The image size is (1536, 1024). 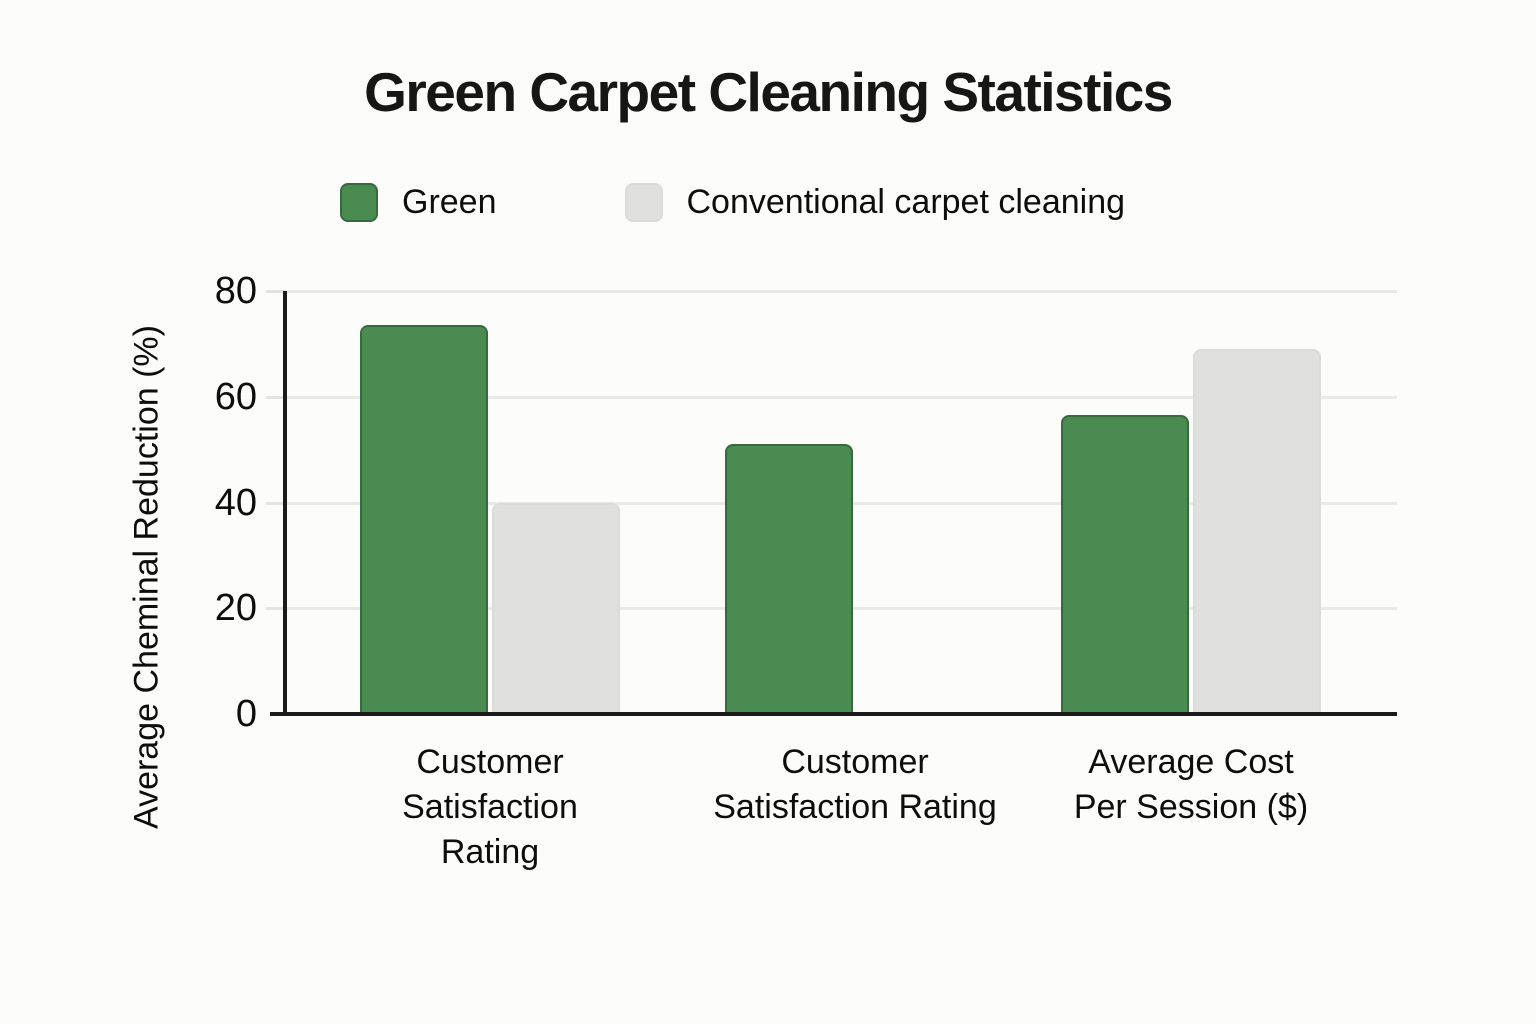 What do you see at coordinates (1191, 785) in the screenshot?
I see `x-category-label-3: Average Cost Per Session ($)` at bounding box center [1191, 785].